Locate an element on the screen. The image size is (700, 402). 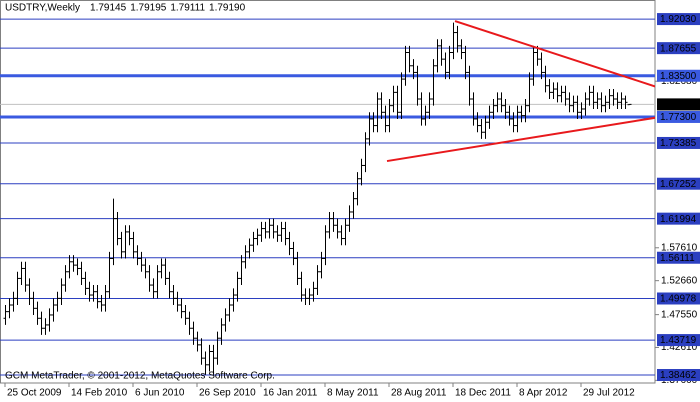
price-label: 1.79190 is located at coordinates (678, 105).